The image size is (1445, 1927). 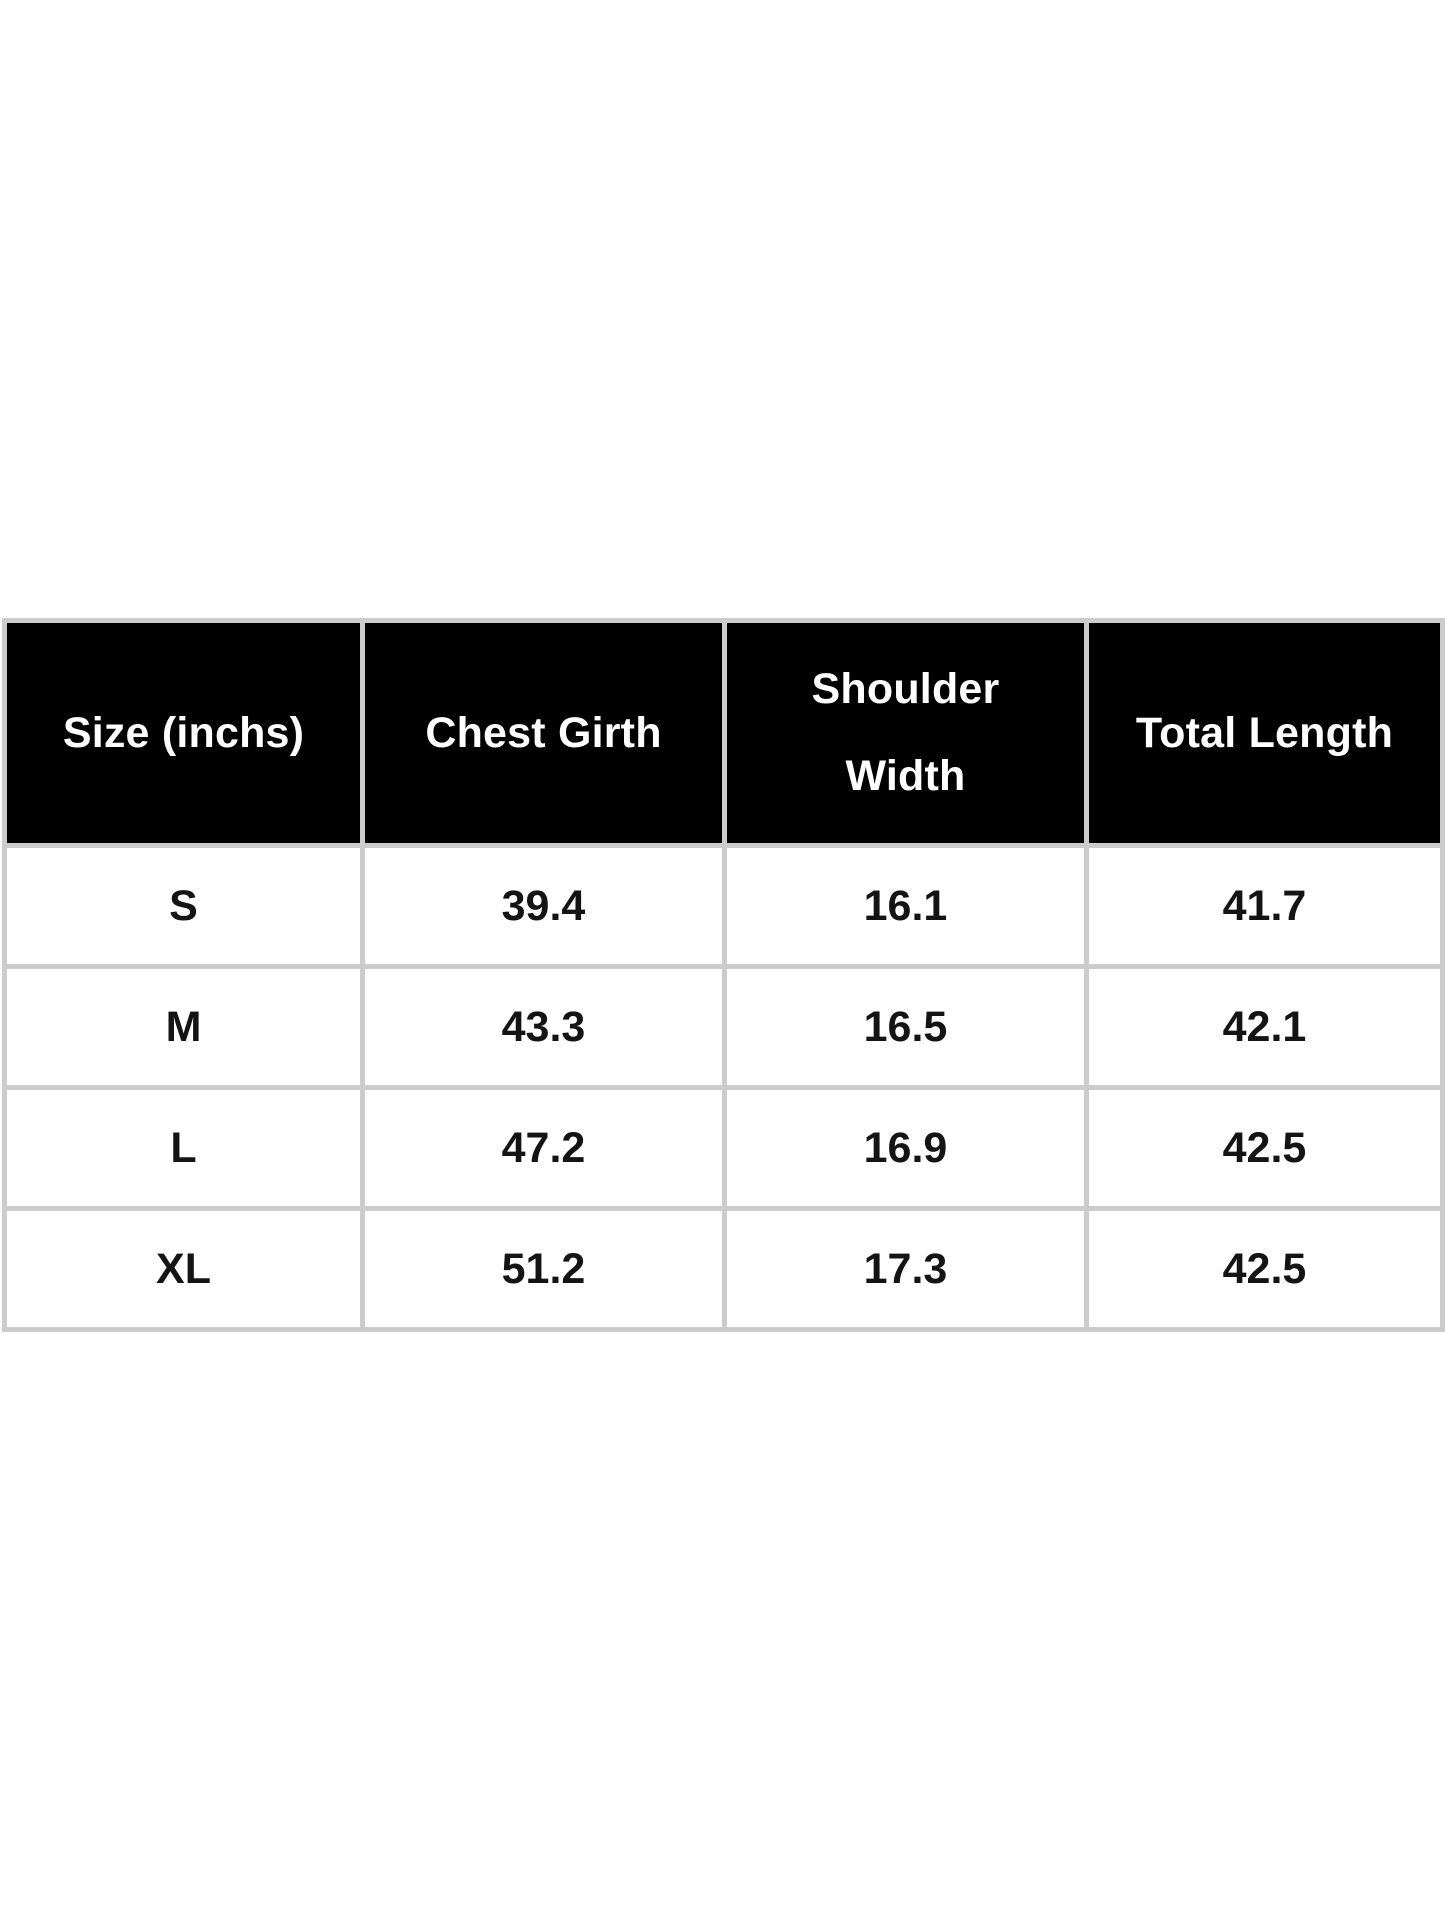 I want to click on cell-total-length: 41.7, so click(x=1264, y=906).